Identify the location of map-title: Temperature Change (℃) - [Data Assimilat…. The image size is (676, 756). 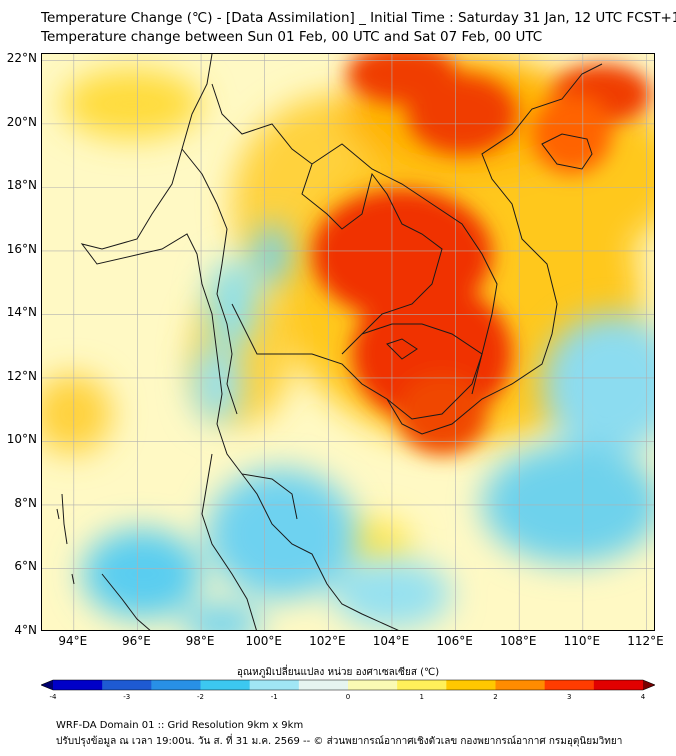
(358, 18).